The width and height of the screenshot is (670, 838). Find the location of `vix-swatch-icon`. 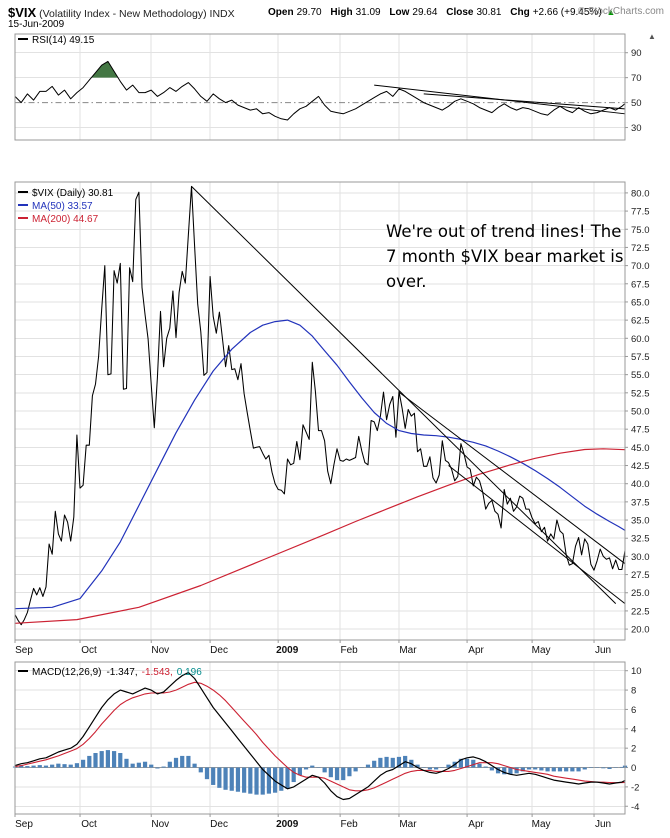

vix-swatch-icon is located at coordinates (23, 192).